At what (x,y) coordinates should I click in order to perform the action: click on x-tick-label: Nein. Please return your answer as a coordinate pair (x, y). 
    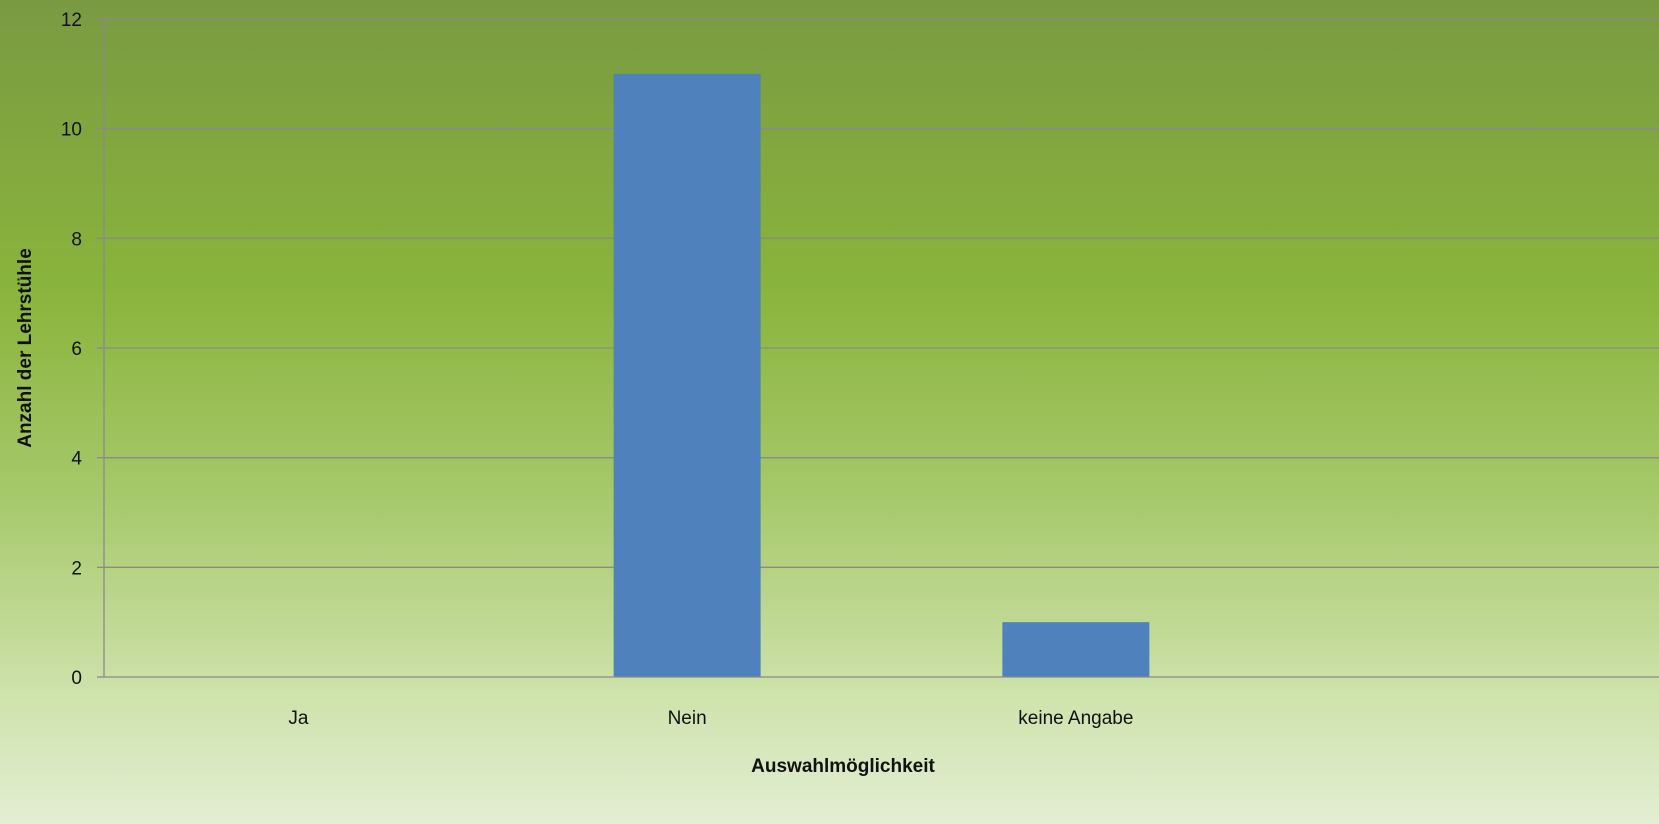
    Looking at the image, I should click on (687, 718).